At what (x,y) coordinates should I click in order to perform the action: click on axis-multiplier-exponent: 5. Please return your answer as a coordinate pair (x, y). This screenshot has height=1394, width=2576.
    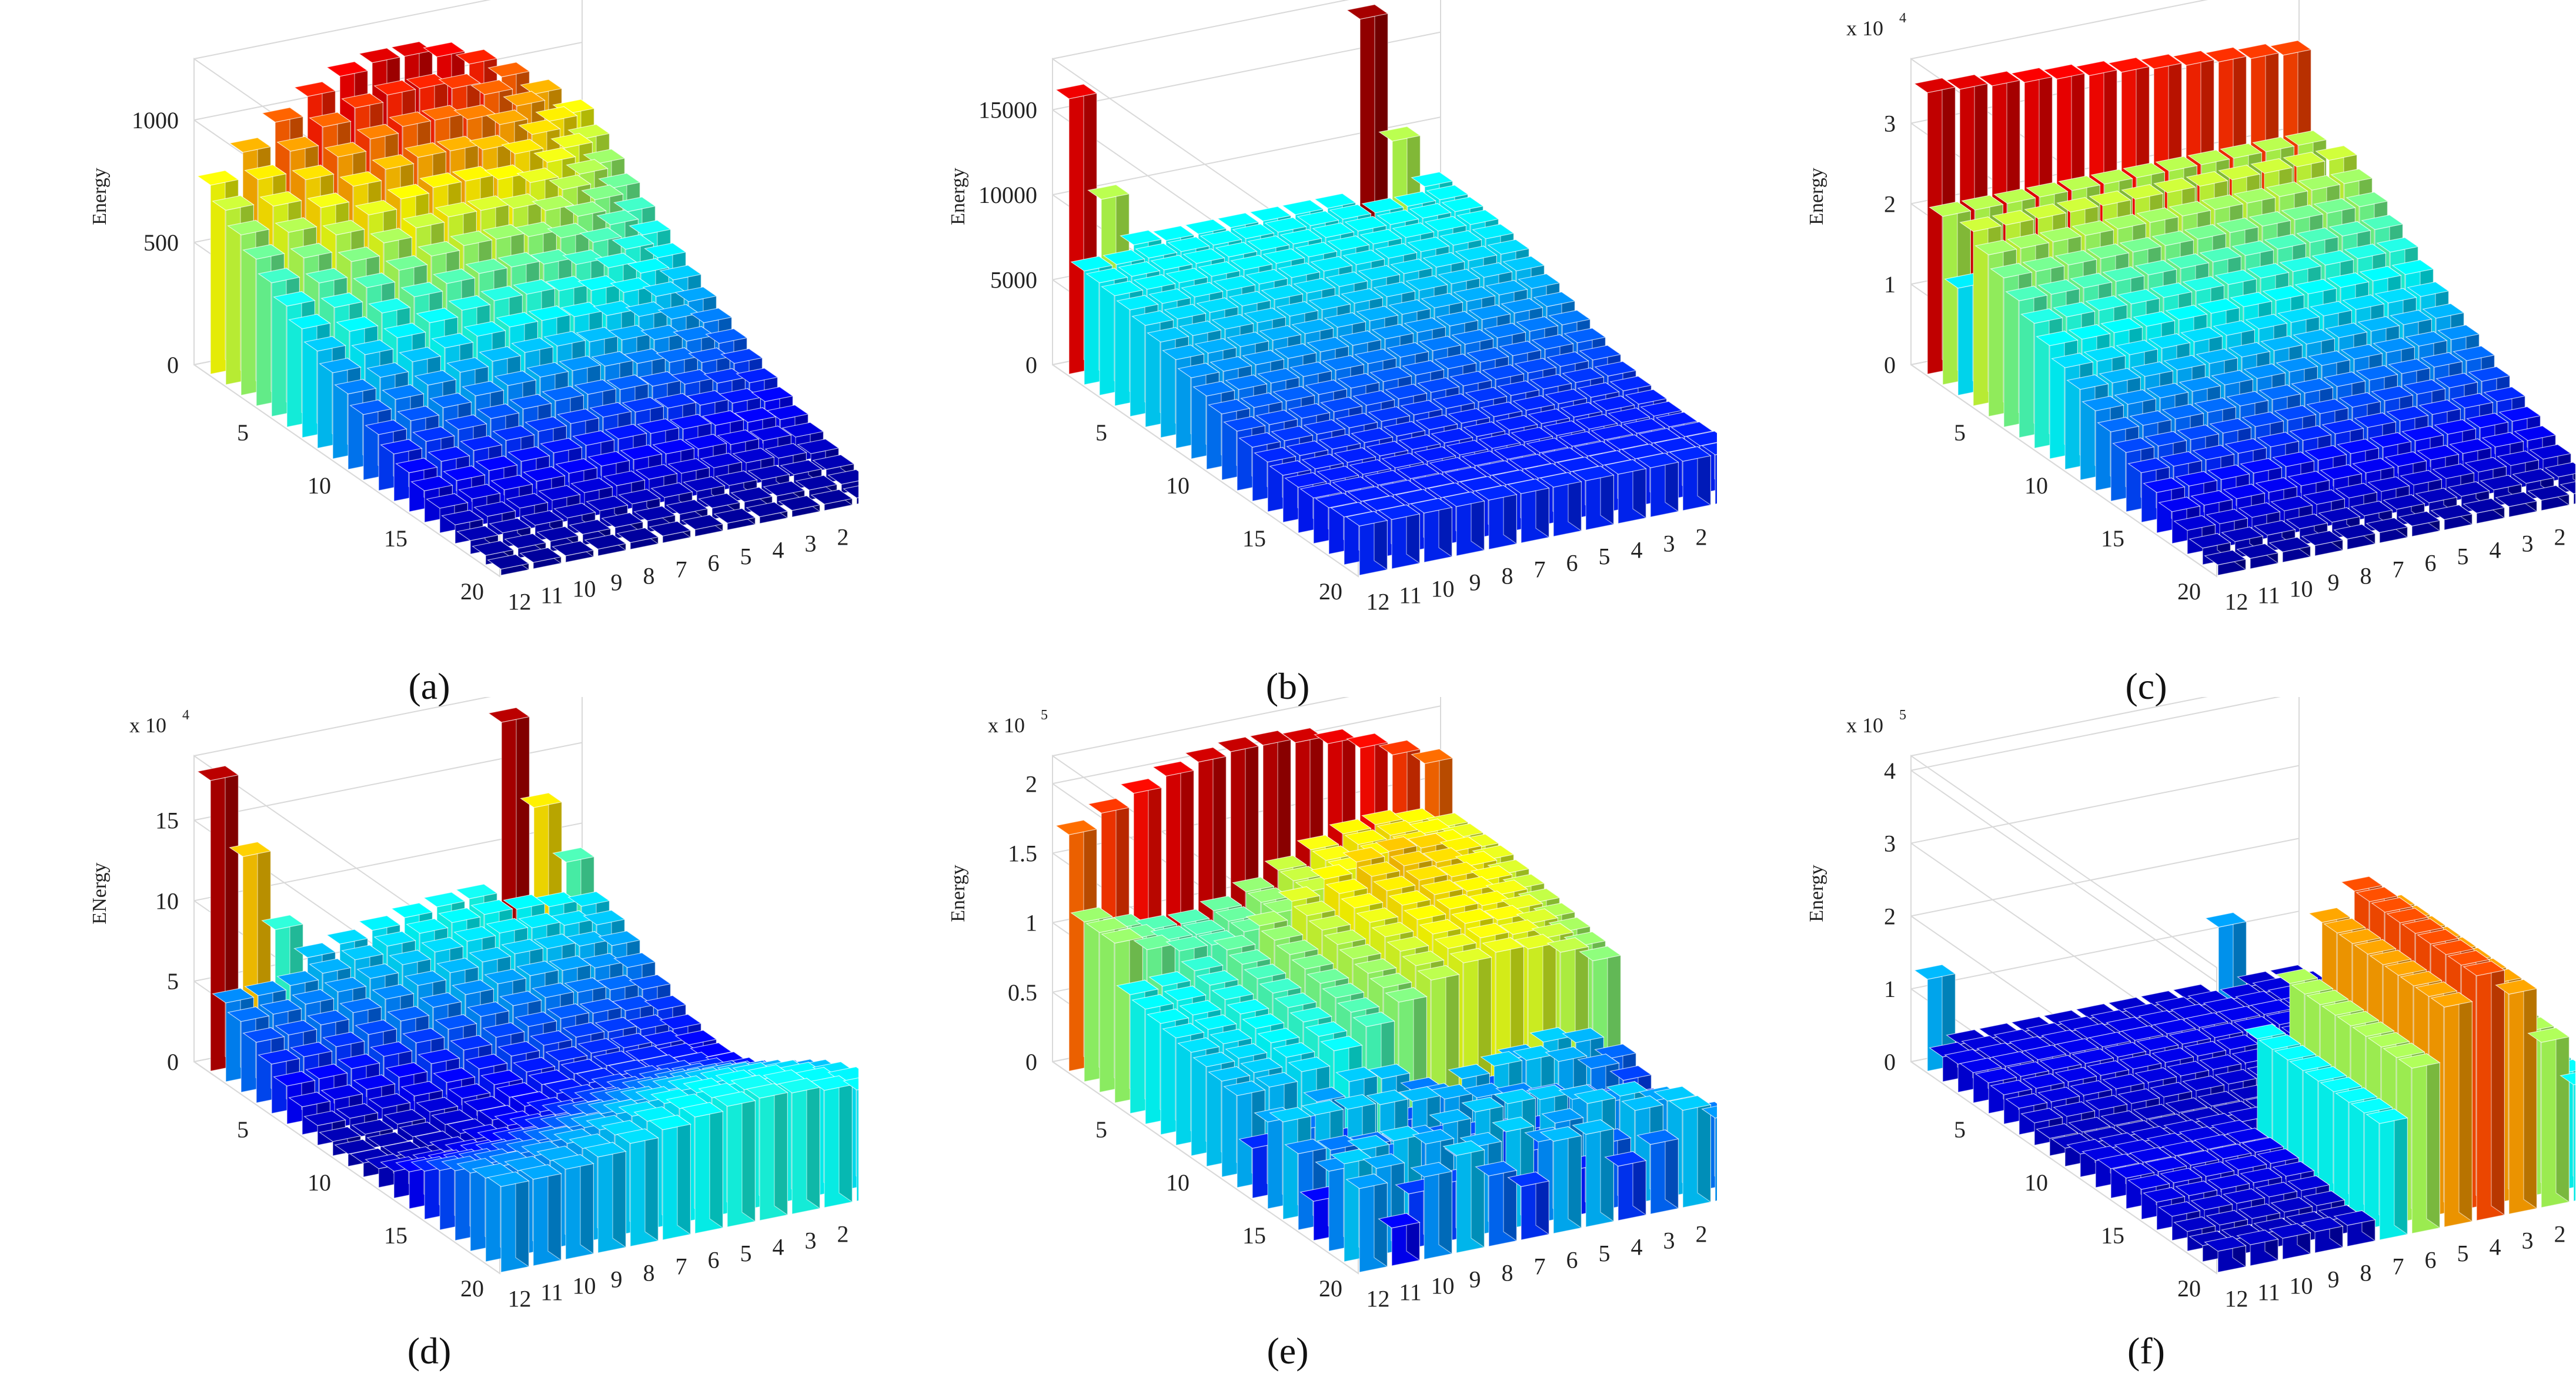
    Looking at the image, I should click on (1902, 715).